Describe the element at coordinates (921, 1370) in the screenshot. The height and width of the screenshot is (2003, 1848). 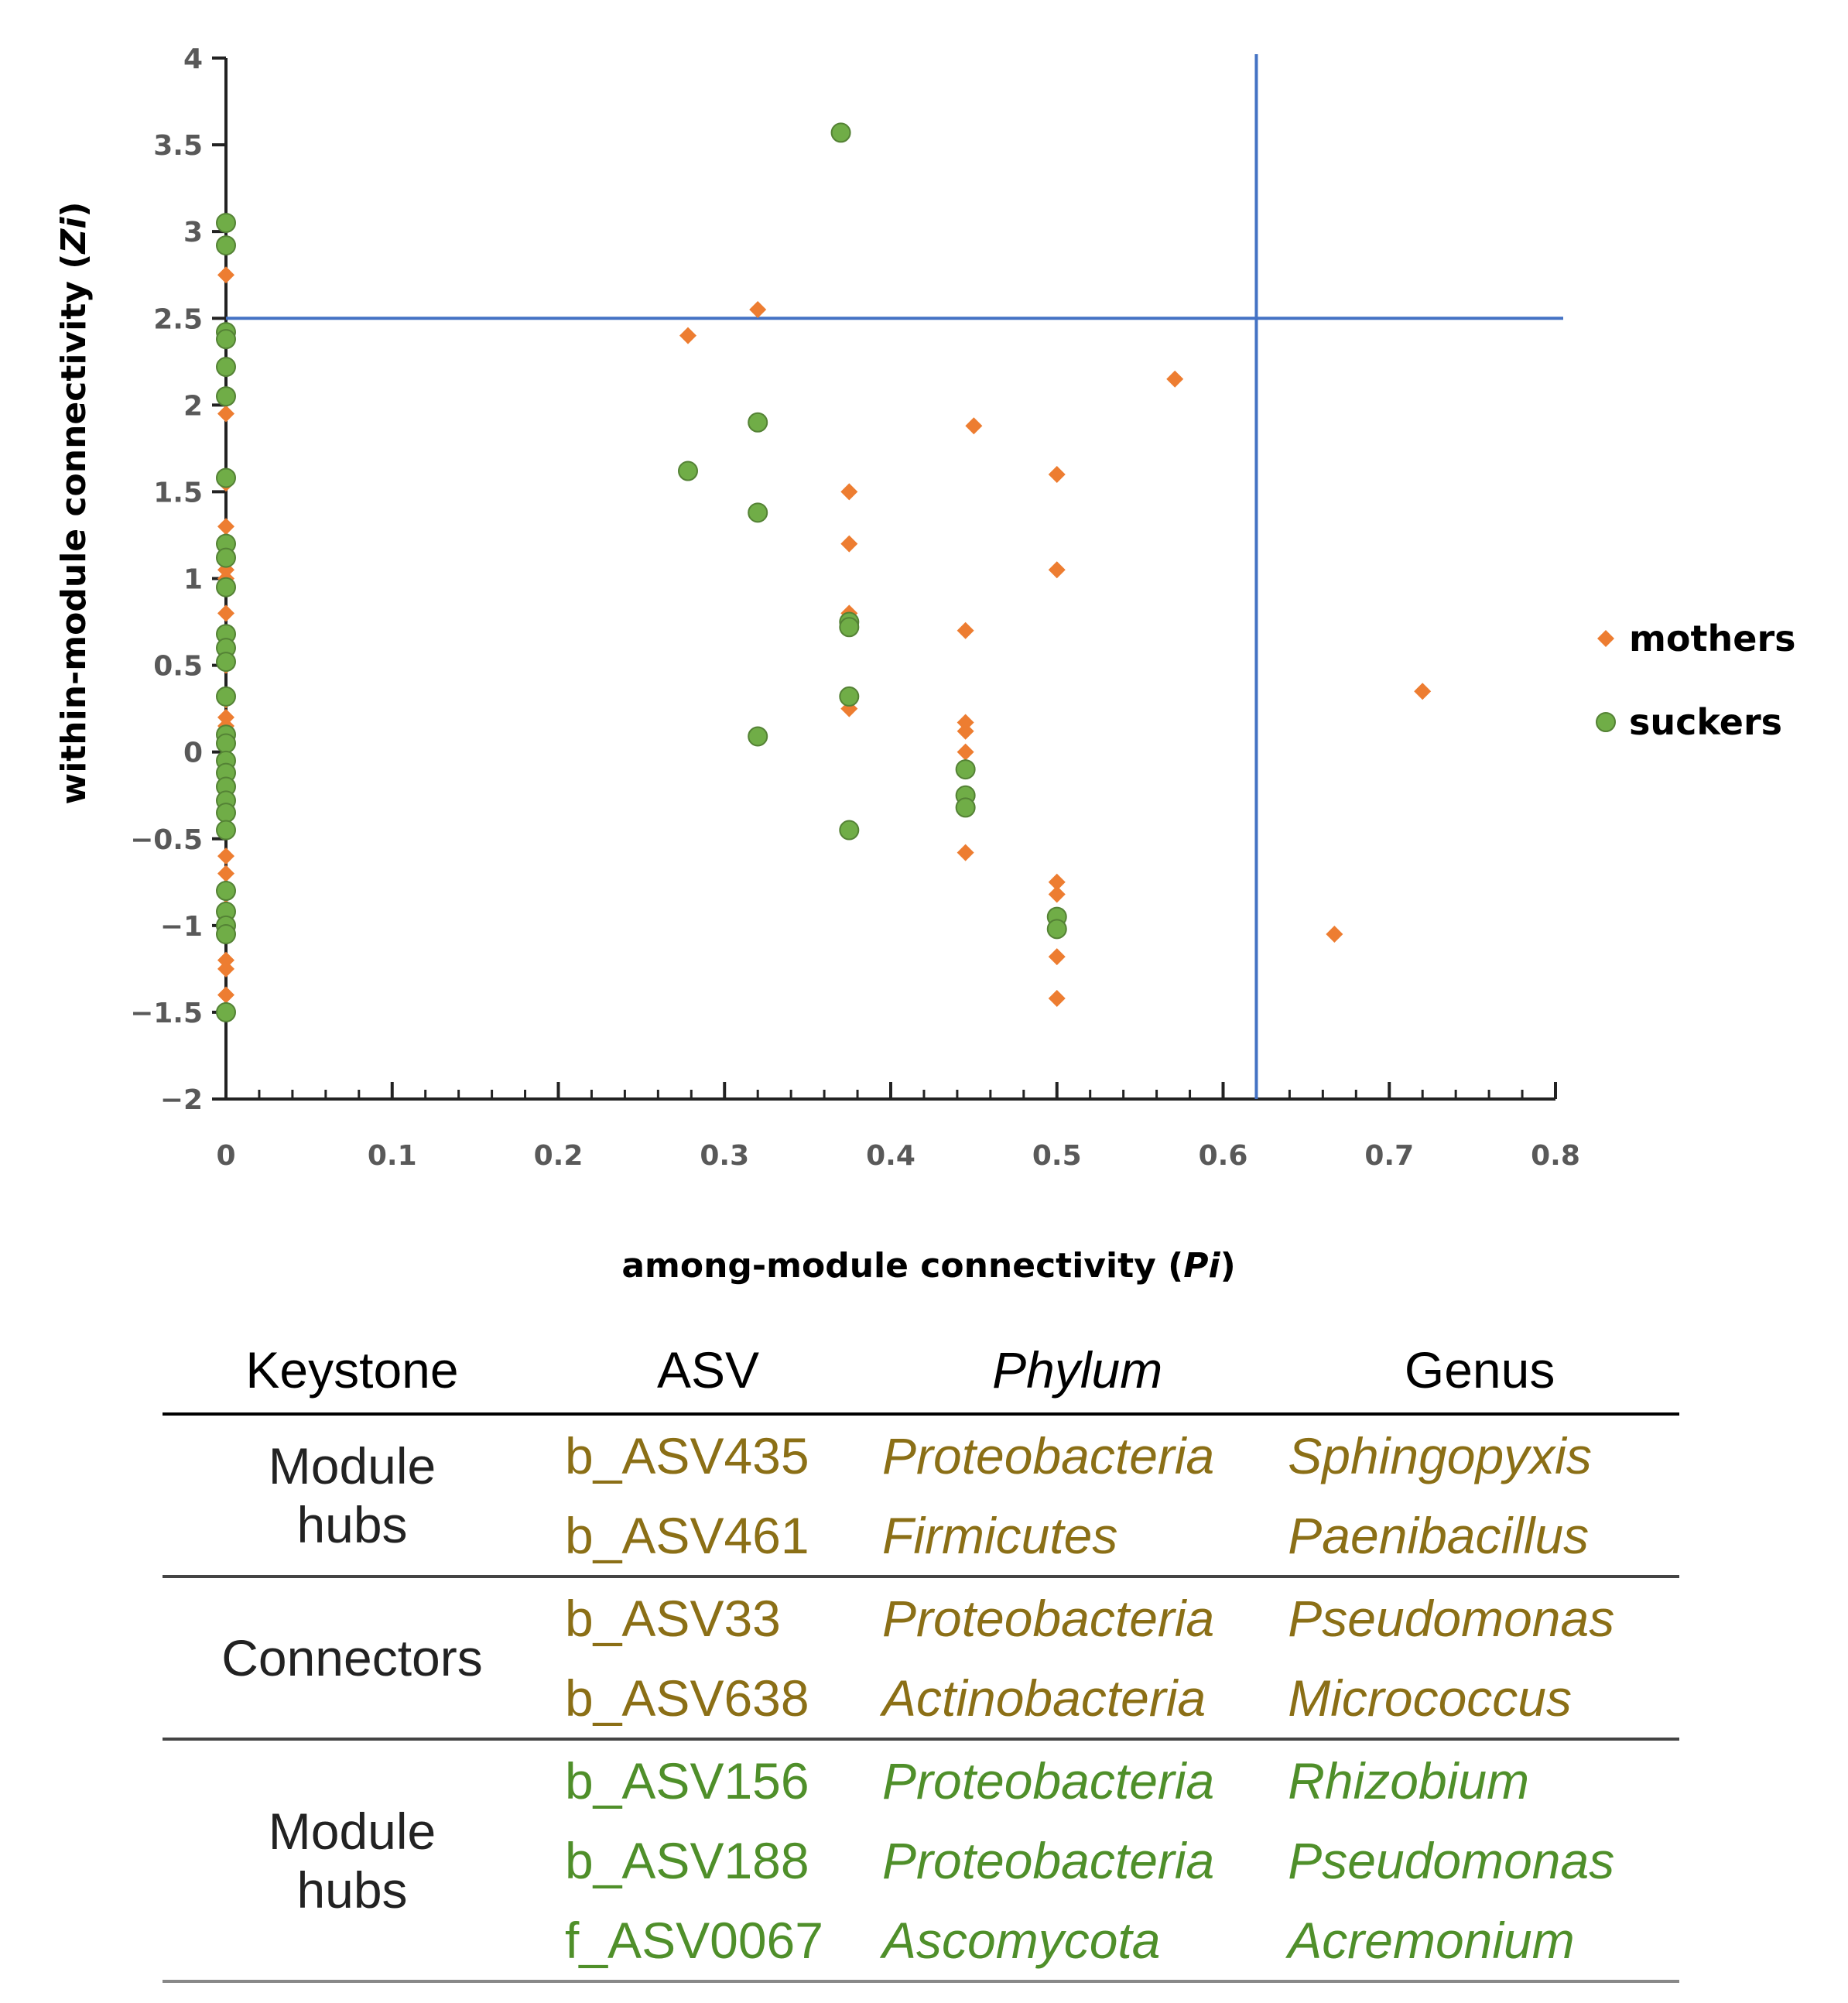
I see `table-header-row: Keystone ASV Phylum Genus` at that location.